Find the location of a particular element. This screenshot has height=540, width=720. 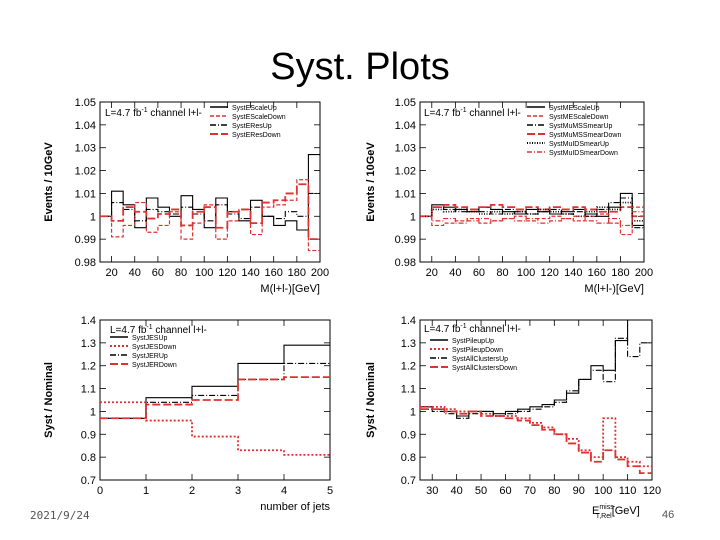

footer-date: 2021/9/24 is located at coordinates (60, 515).